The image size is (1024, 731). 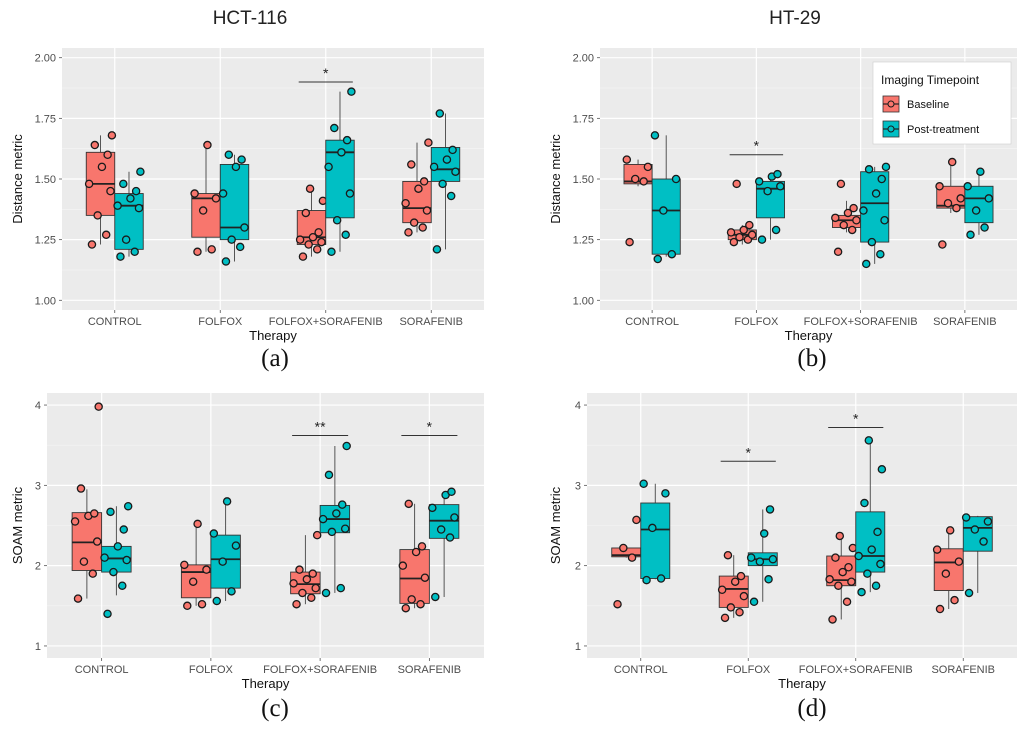 What do you see at coordinates (45, 241) in the screenshot?
I see `y-tick-label: 1.25` at bounding box center [45, 241].